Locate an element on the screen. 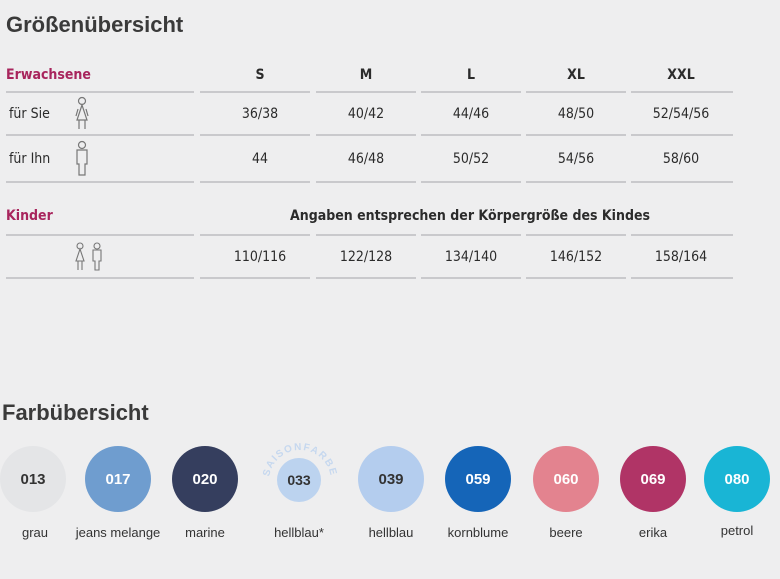 The image size is (780, 579). male-figure-icon is located at coordinates (82, 158).